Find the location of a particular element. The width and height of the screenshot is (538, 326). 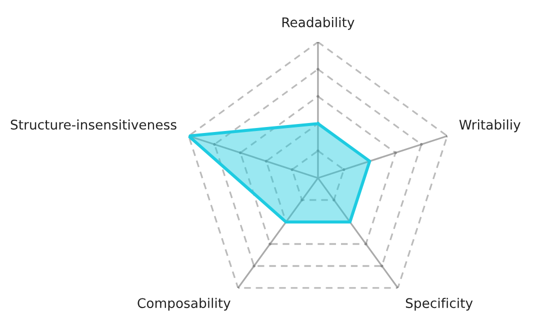

spoke-label: Readability is located at coordinates (318, 23).